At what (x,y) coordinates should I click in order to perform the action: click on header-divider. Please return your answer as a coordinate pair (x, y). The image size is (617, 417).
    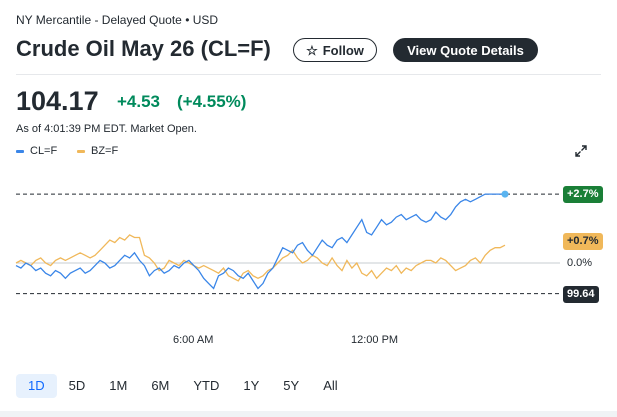
    Looking at the image, I should click on (308, 74).